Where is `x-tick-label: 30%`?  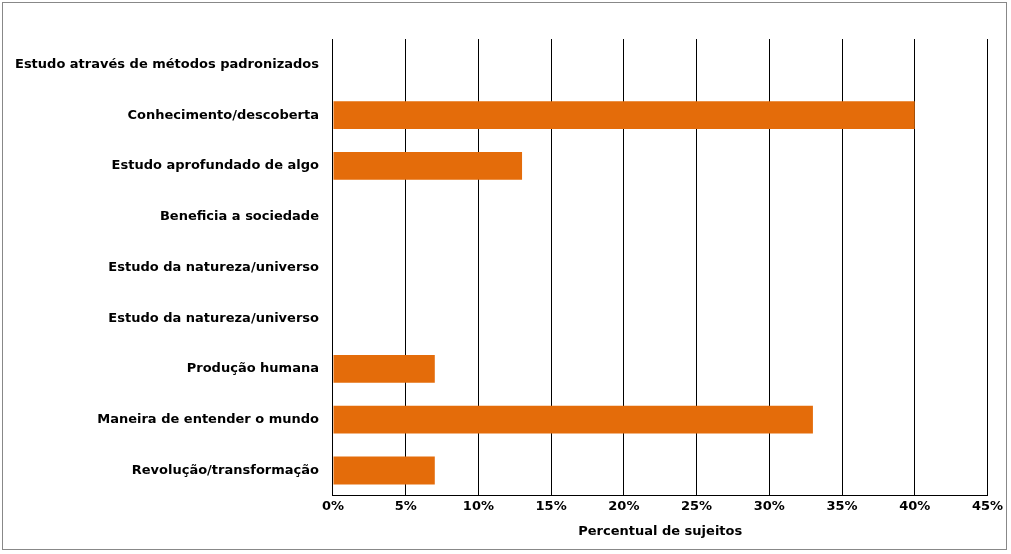
x-tick-label: 30% is located at coordinates (769, 505).